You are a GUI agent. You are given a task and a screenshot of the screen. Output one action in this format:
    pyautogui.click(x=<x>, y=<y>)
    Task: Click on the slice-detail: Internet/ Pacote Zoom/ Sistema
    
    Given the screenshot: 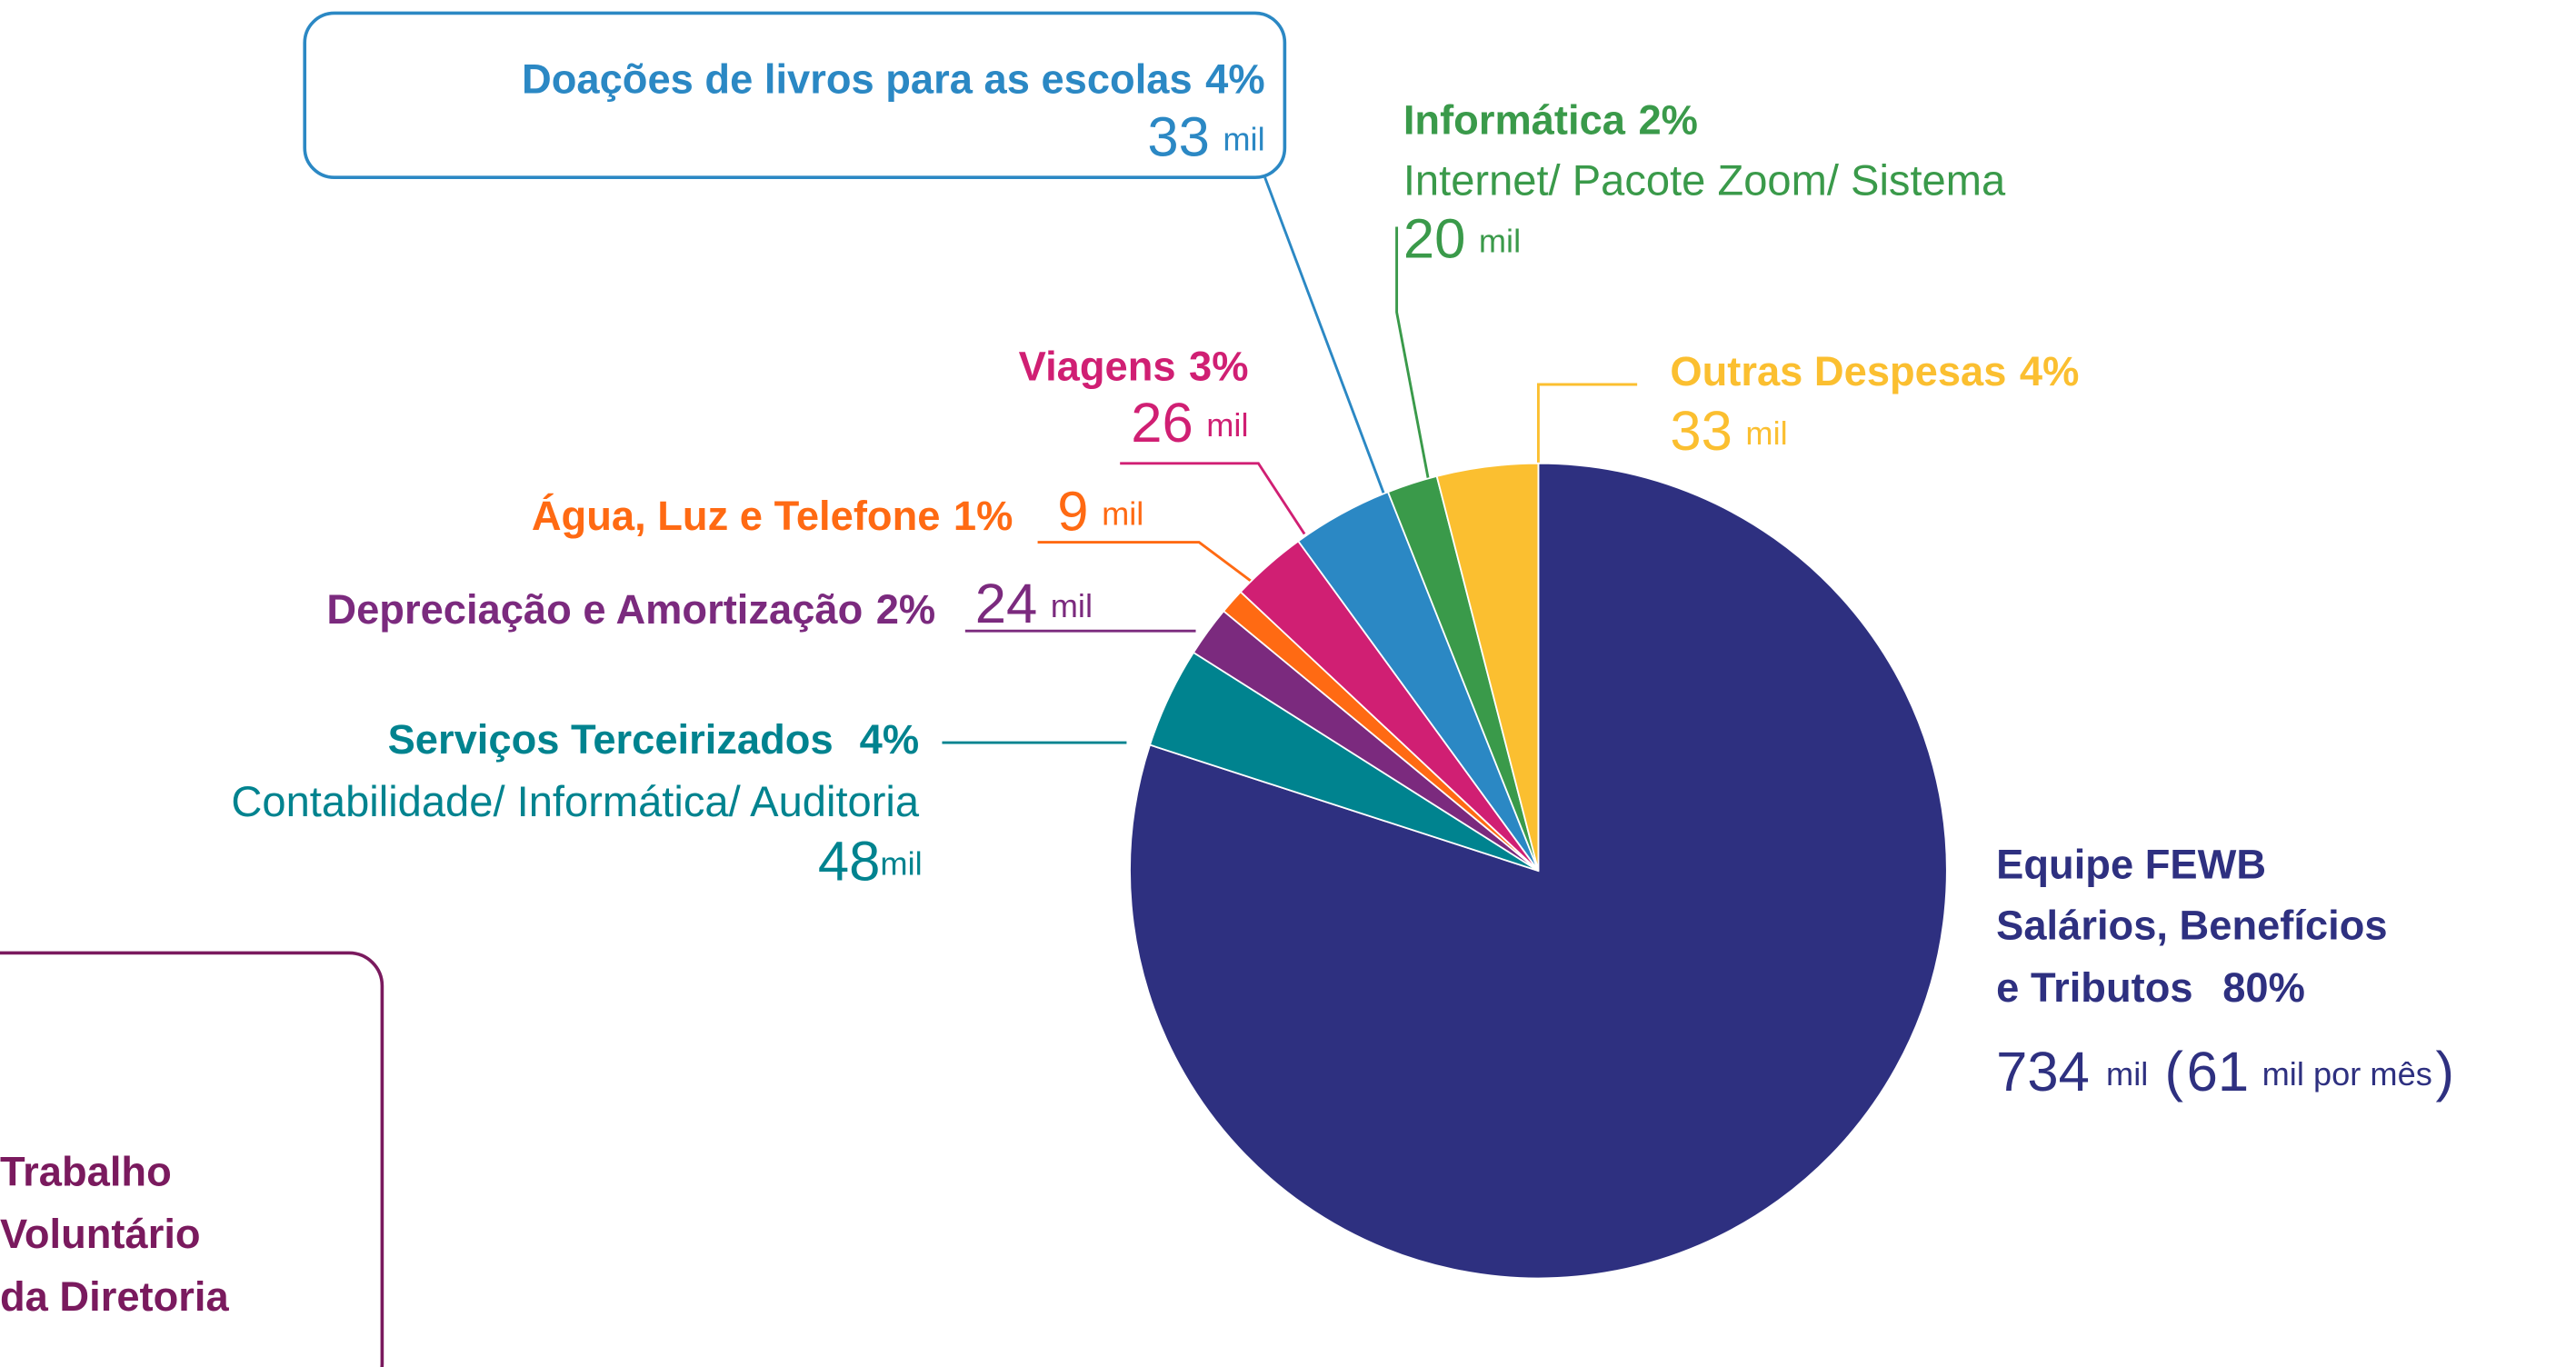 What is the action you would take?
    pyautogui.click(x=1704, y=180)
    